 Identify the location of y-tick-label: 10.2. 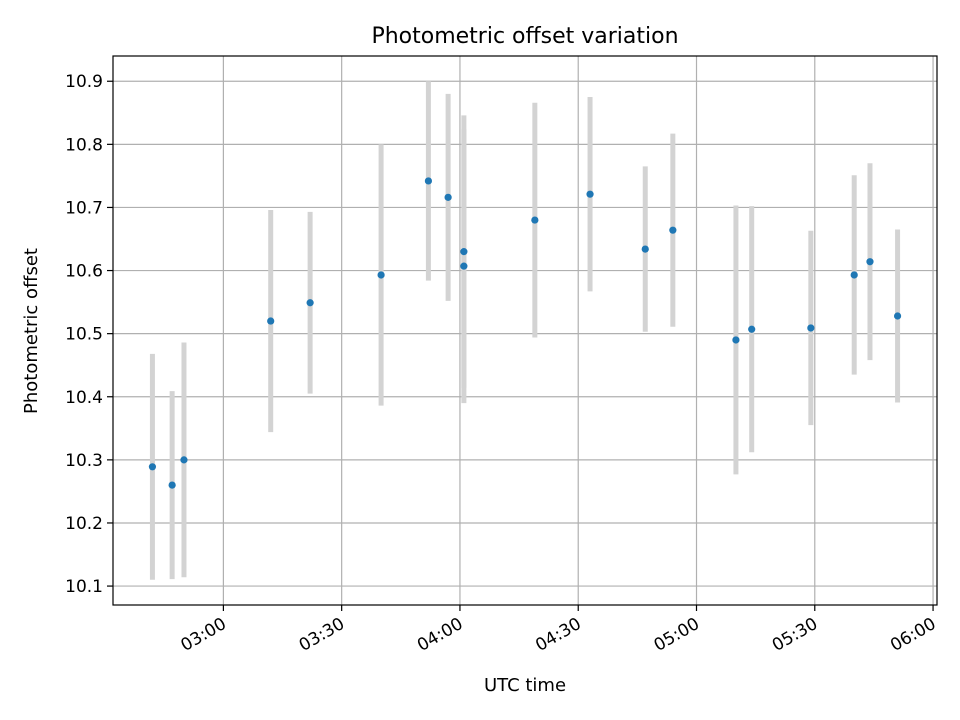
(84, 524).